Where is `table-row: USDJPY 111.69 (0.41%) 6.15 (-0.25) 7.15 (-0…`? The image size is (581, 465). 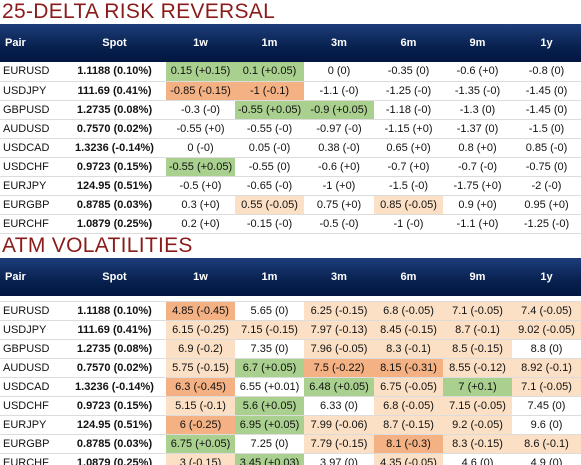
table-row: USDJPY 111.69 (0.41%) 6.15 (-0.25) 7.15 (-0… is located at coordinates (290, 330).